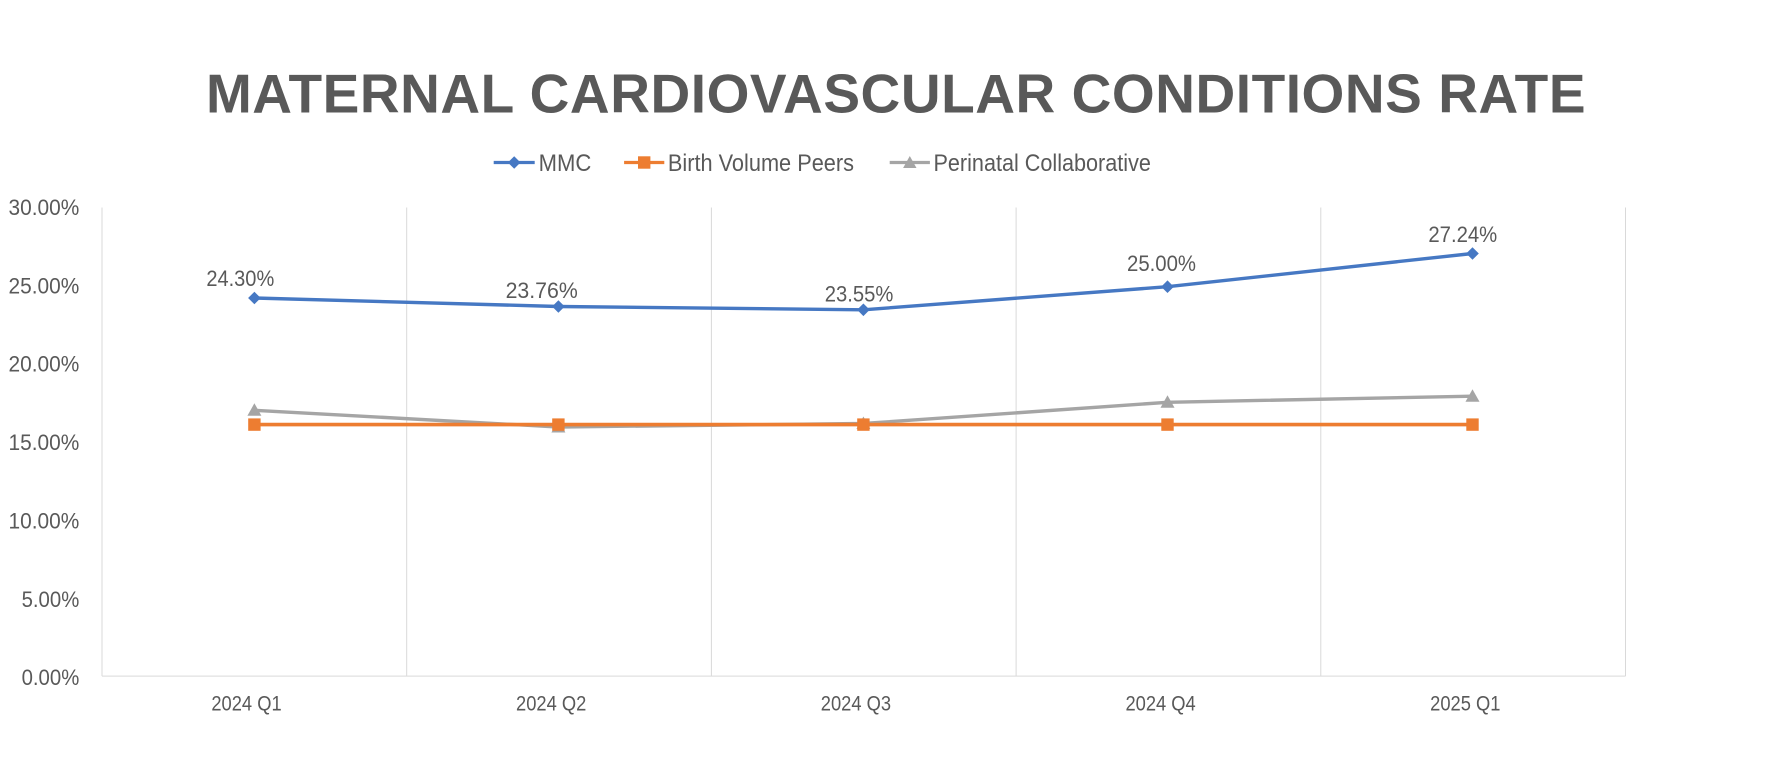 Image resolution: width=1792 pixels, height=768 pixels. What do you see at coordinates (761, 163) in the screenshot?
I see `svg-text: Birth Volume Peers` at bounding box center [761, 163].